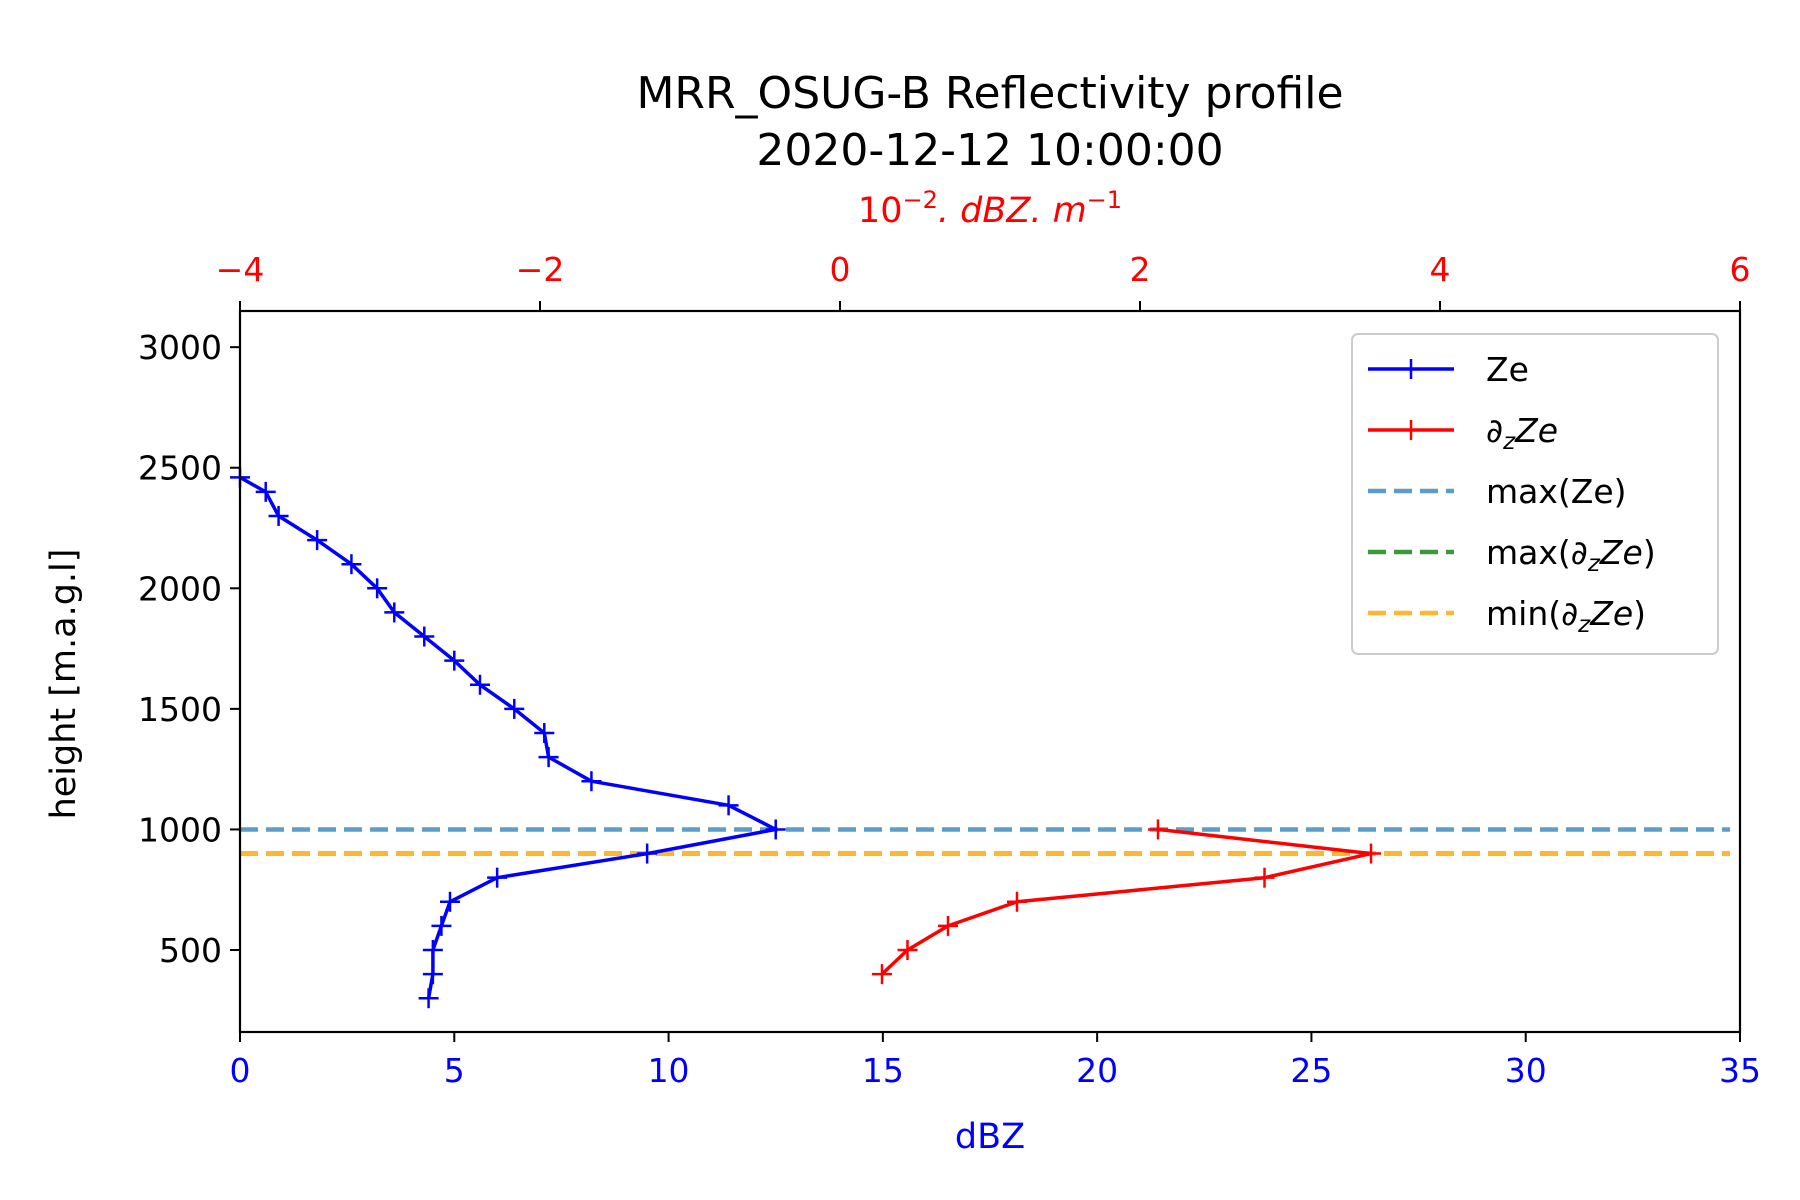  I want to click on legend-item-max-ze: max(Ze), so click(1497, 491).